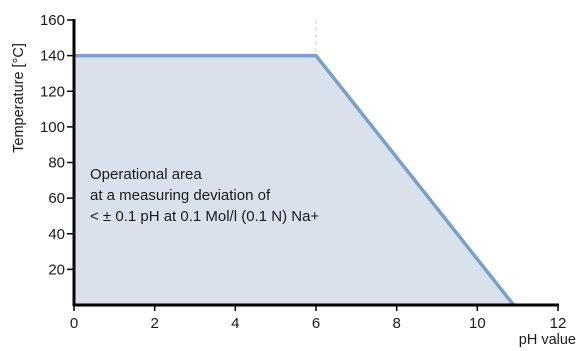  I want to click on y-tick-label: 20, so click(56, 269).